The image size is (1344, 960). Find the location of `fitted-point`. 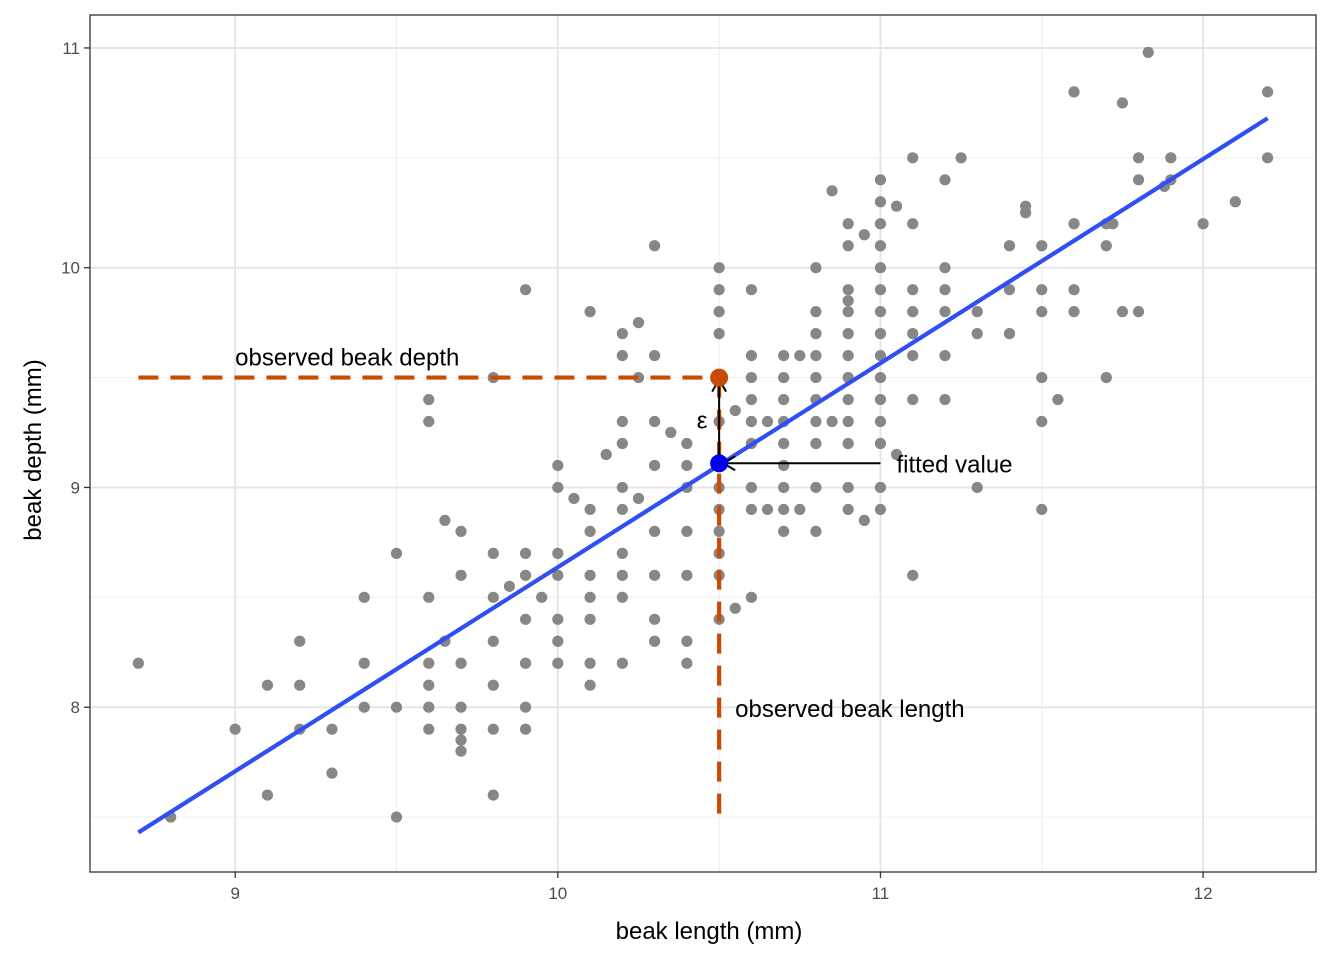

fitted-point is located at coordinates (719, 463).